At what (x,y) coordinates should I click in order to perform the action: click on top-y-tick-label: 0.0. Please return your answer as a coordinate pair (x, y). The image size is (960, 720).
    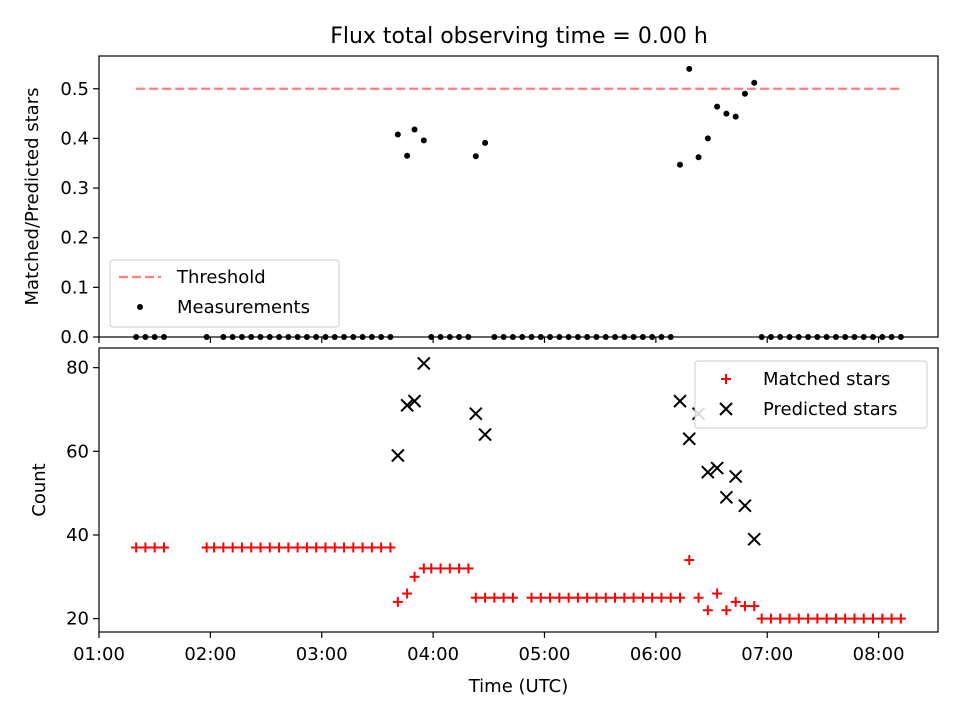
    Looking at the image, I should click on (74, 337).